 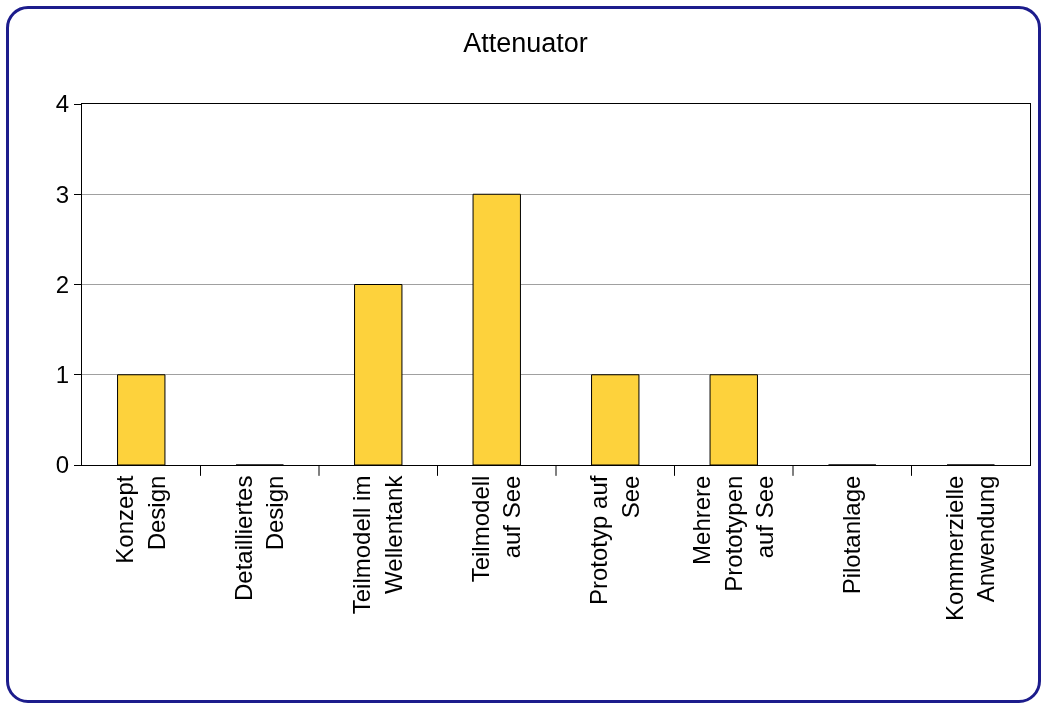 What do you see at coordinates (62, 104) in the screenshot?
I see `y-tick-label: 4` at bounding box center [62, 104].